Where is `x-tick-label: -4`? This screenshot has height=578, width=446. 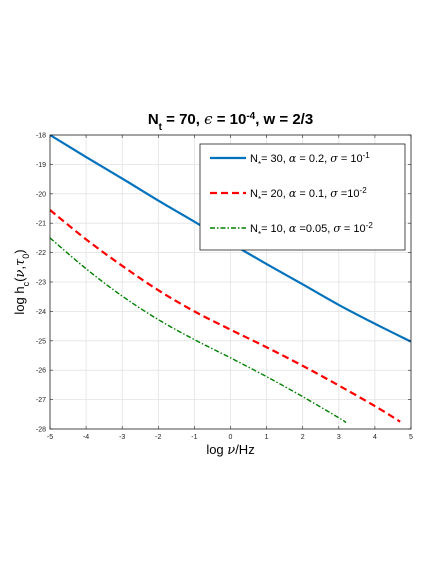
x-tick-label: -4 is located at coordinates (86, 437).